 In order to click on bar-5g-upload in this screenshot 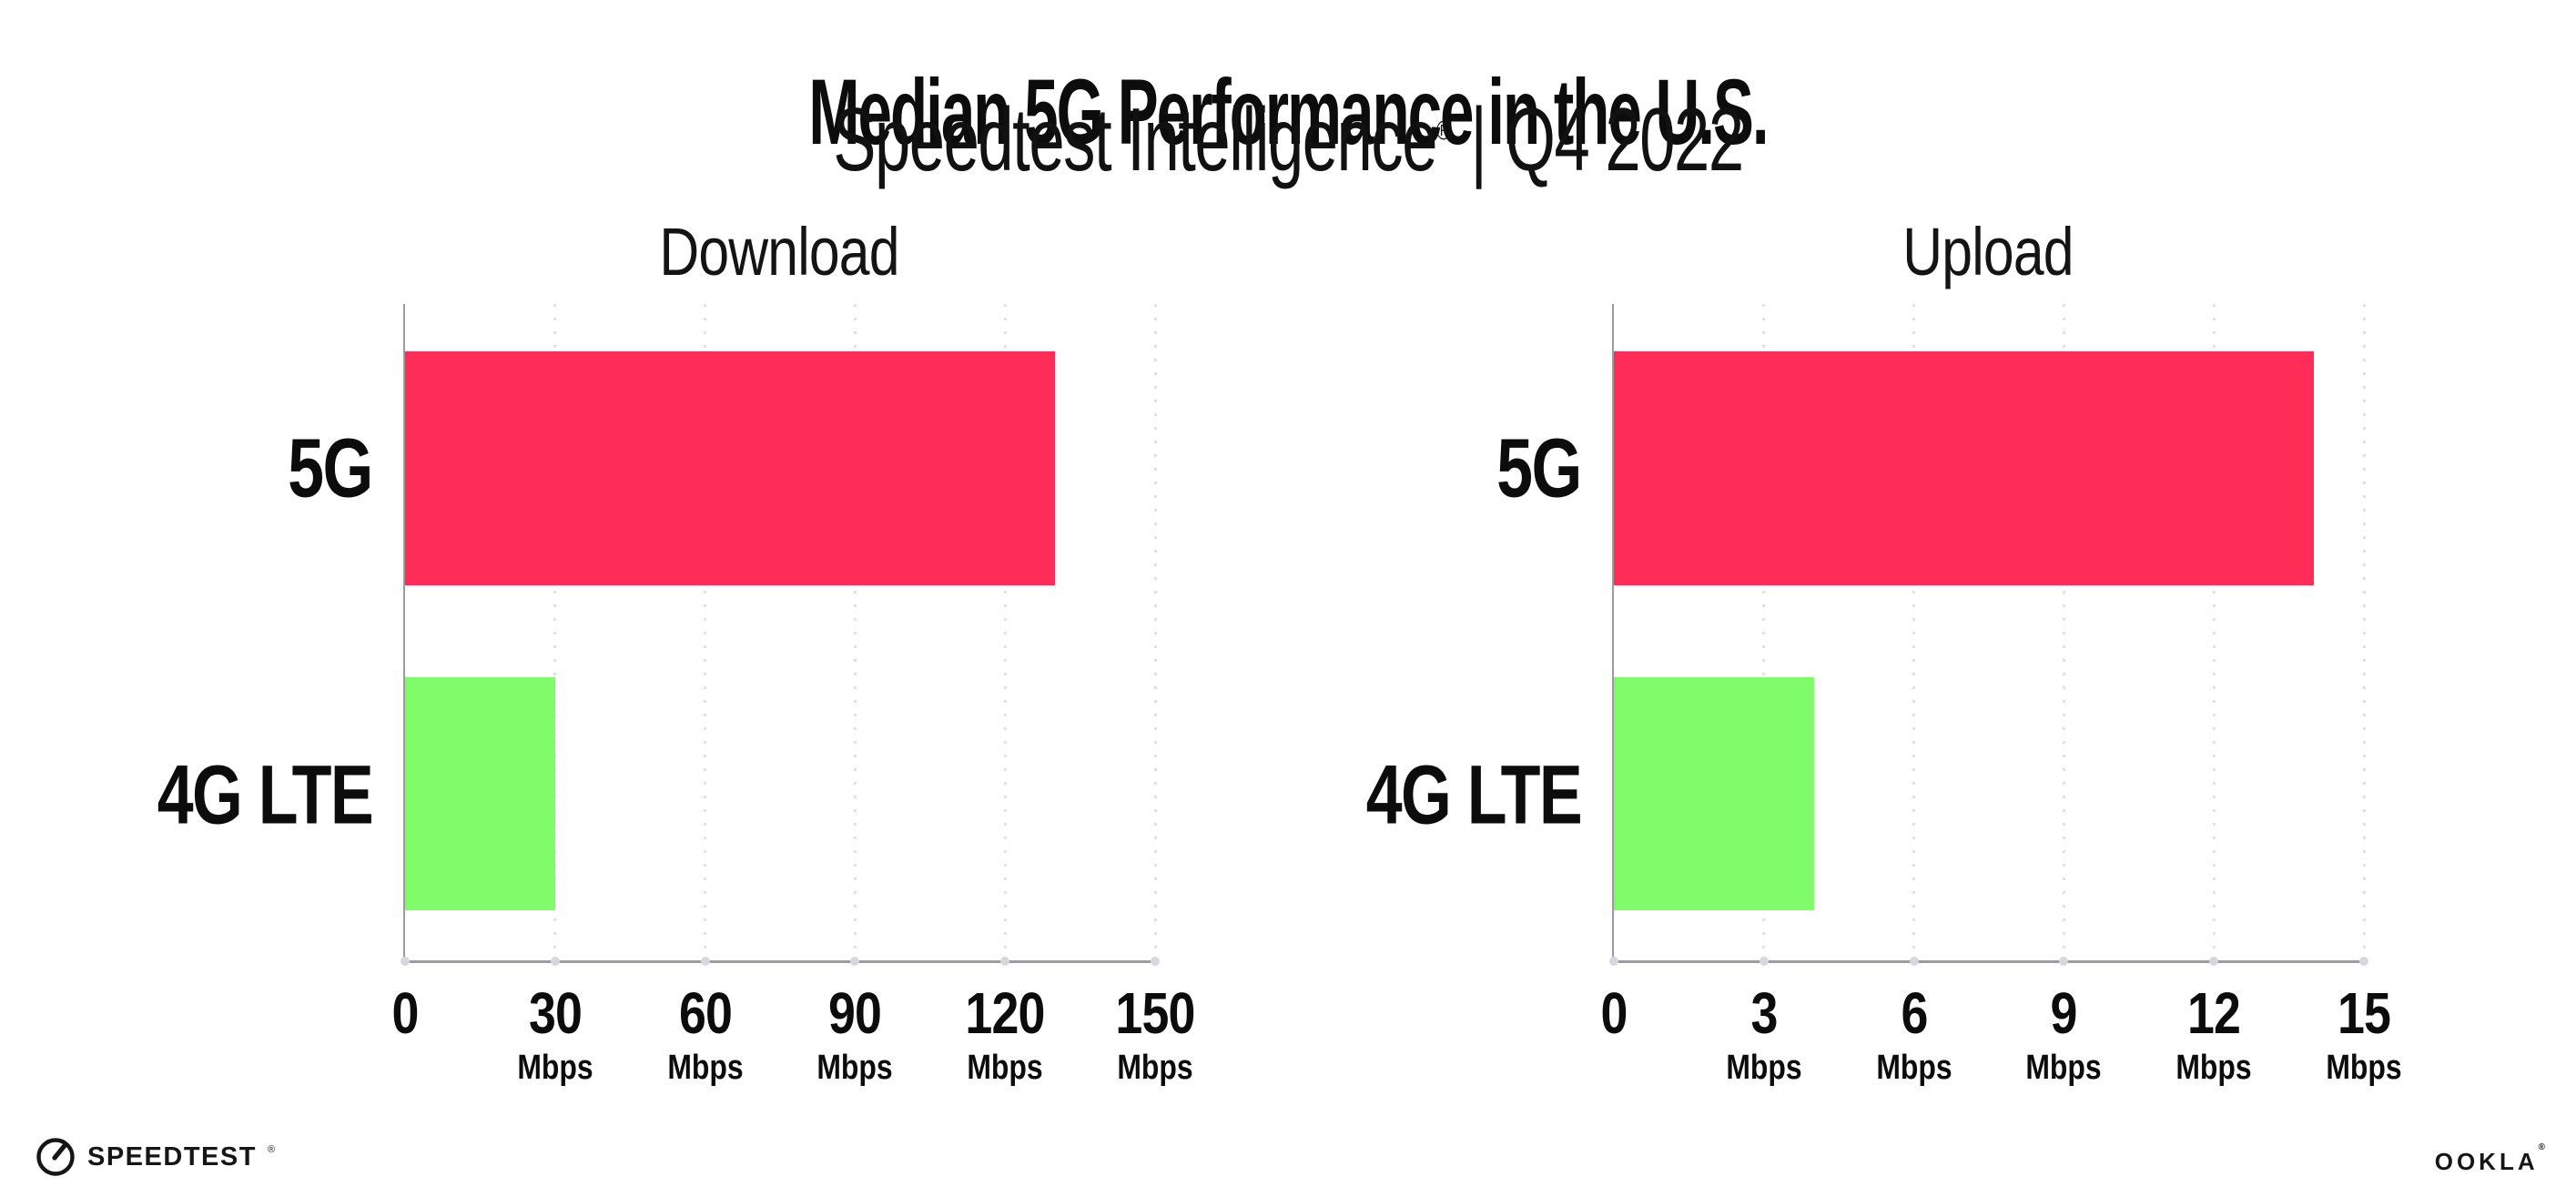, I will do `click(1964, 467)`.